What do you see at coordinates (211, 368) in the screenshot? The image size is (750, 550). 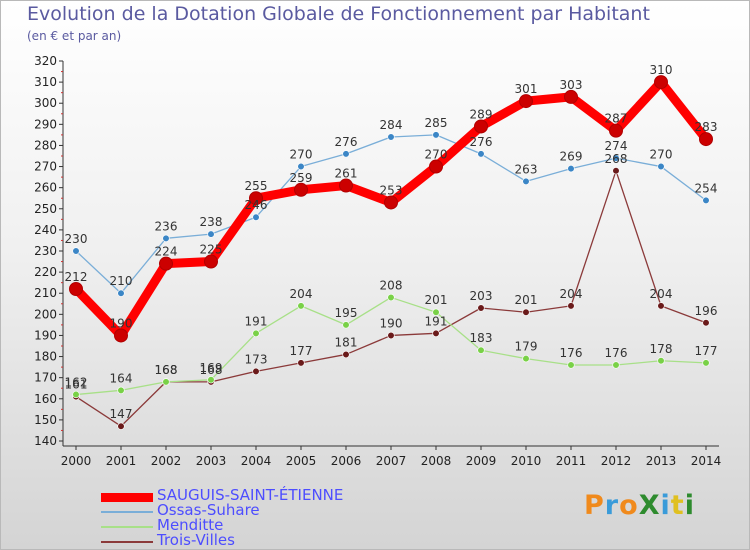 I see `data-label: 169` at bounding box center [211, 368].